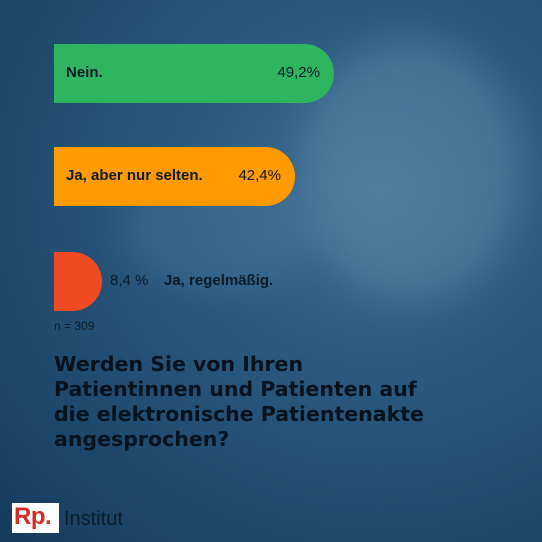 This screenshot has width=542, height=542. I want to click on bar-category-label: Ja, regelmäßig., so click(219, 280).